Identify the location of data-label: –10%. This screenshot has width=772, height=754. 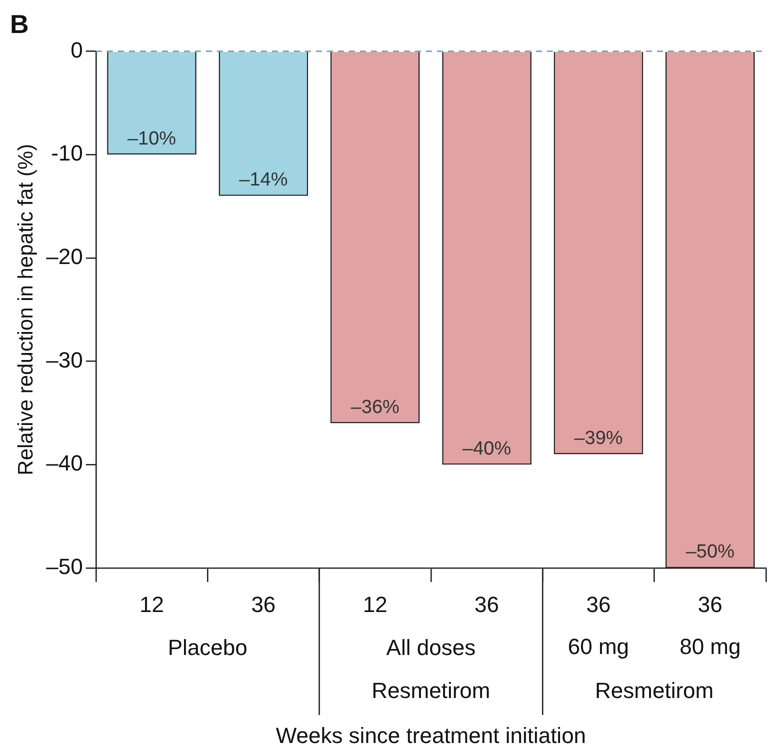
(151, 139).